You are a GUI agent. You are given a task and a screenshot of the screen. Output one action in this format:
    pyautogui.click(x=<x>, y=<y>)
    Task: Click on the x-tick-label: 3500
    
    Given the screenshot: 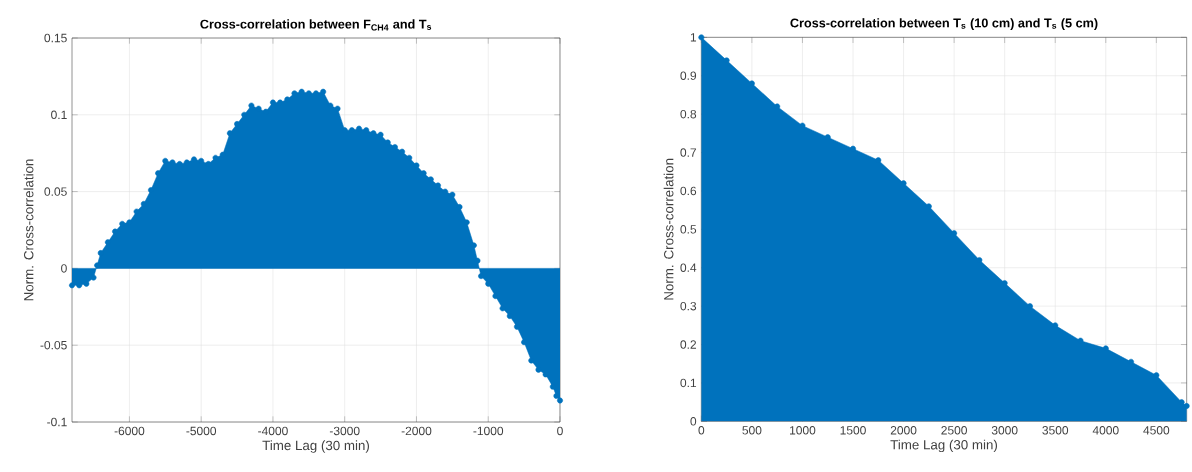 What is the action you would take?
    pyautogui.click(x=1055, y=430)
    